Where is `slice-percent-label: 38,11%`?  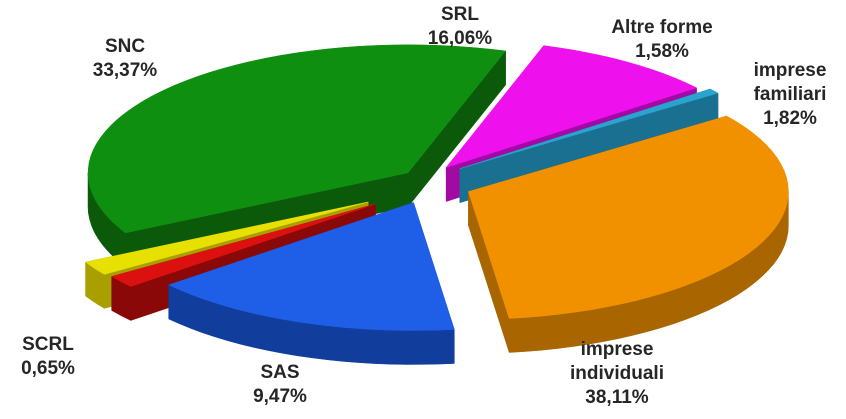
slice-percent-label: 38,11% is located at coordinates (616, 397).